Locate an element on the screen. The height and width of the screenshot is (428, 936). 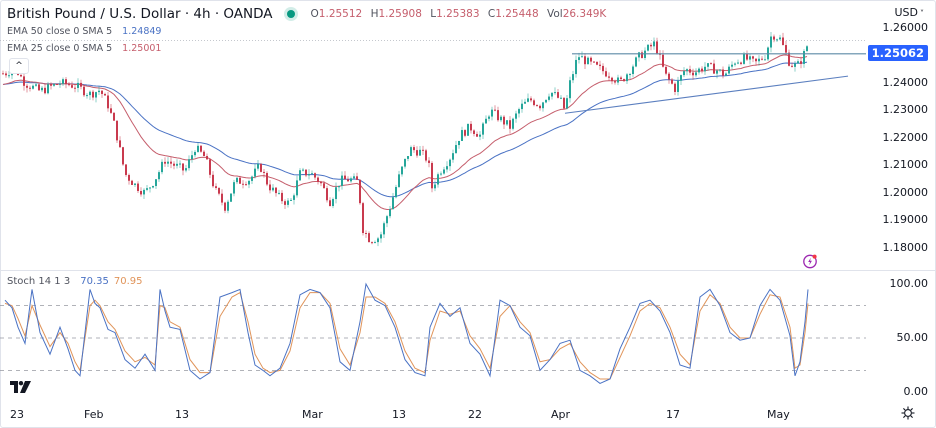
time-tick: Feb is located at coordinates (94, 414).